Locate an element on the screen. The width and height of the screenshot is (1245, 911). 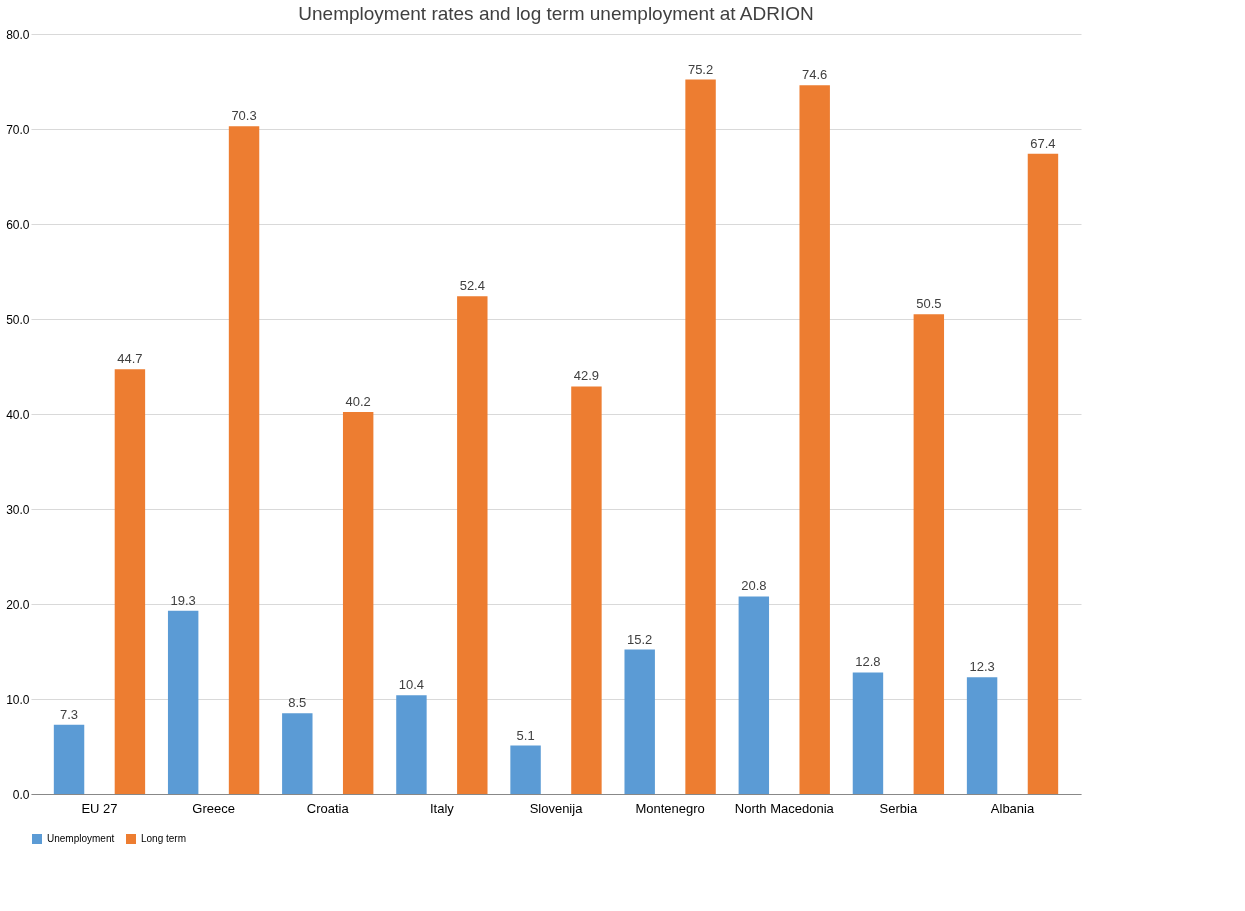
y-tick-label: 50.0 is located at coordinates (18, 319).